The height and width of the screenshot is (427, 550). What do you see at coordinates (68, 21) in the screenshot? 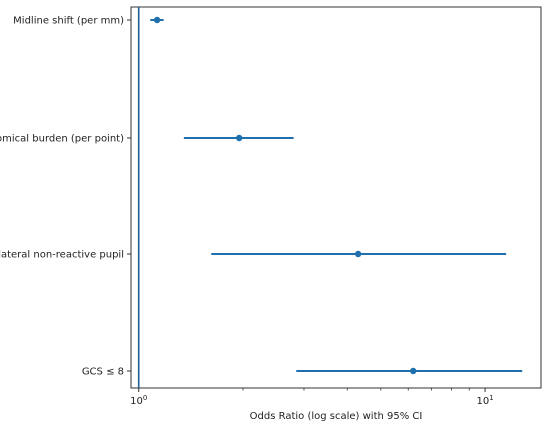
I see `y-tick-label: Midline shift (per mm)` at bounding box center [68, 21].